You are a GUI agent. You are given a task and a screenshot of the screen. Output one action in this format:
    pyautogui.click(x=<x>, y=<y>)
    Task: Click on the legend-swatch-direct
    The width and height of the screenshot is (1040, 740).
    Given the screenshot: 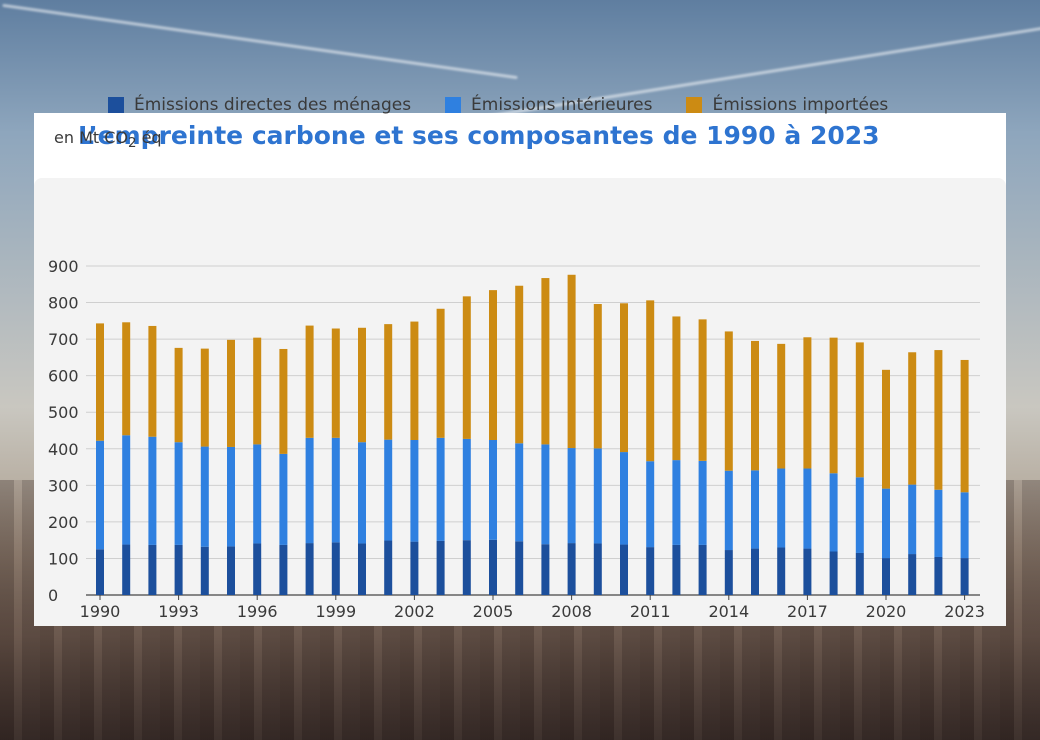 What is the action you would take?
    pyautogui.click(x=116, y=105)
    